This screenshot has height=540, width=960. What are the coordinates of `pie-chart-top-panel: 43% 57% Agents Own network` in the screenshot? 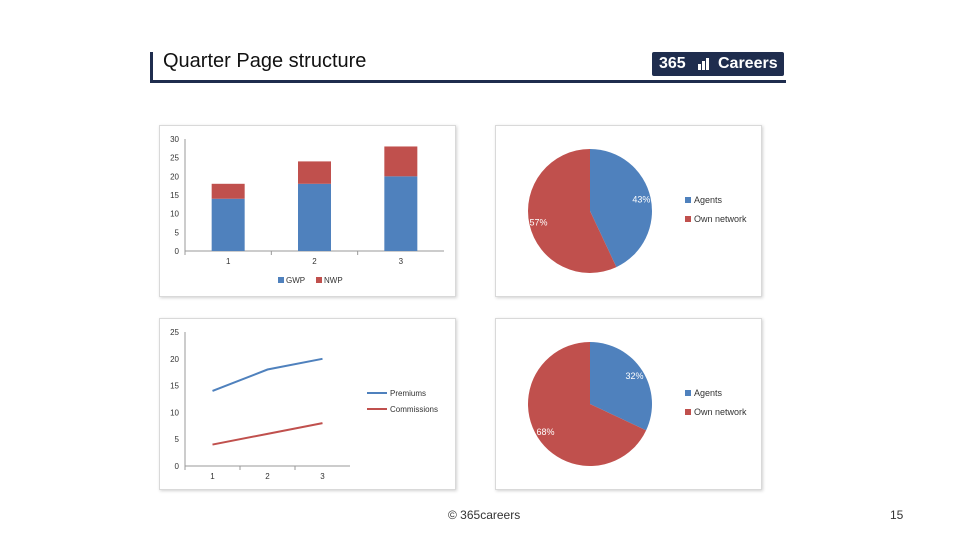 It's located at (628, 211).